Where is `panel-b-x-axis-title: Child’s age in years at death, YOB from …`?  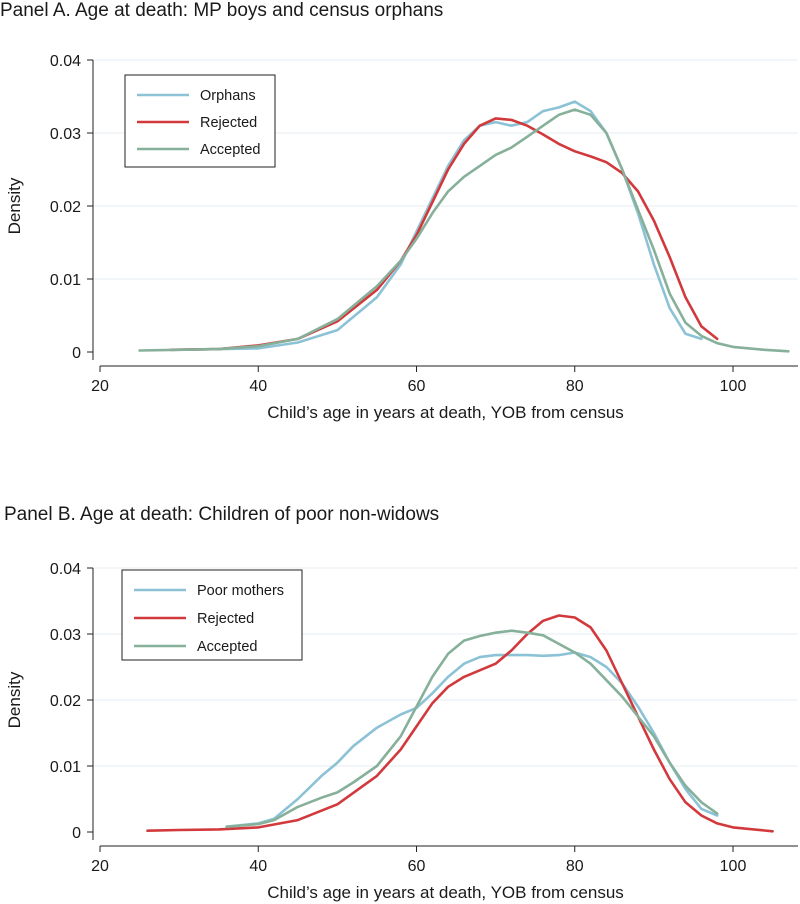
panel-b-x-axis-title: Child’s age in years at death, YOB from … is located at coordinates (445, 892).